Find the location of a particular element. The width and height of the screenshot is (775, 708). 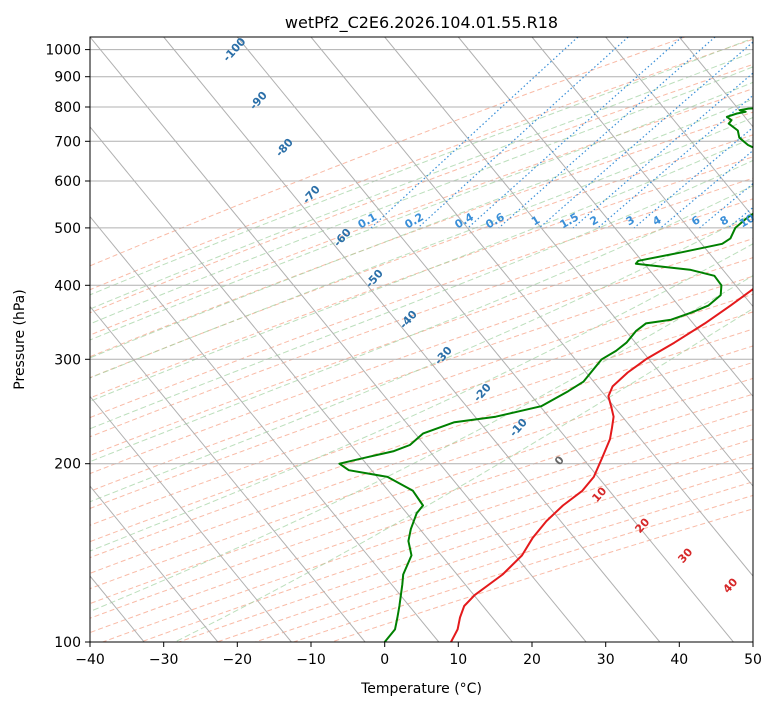

x-tick-label: −30 is located at coordinates (164, 660).